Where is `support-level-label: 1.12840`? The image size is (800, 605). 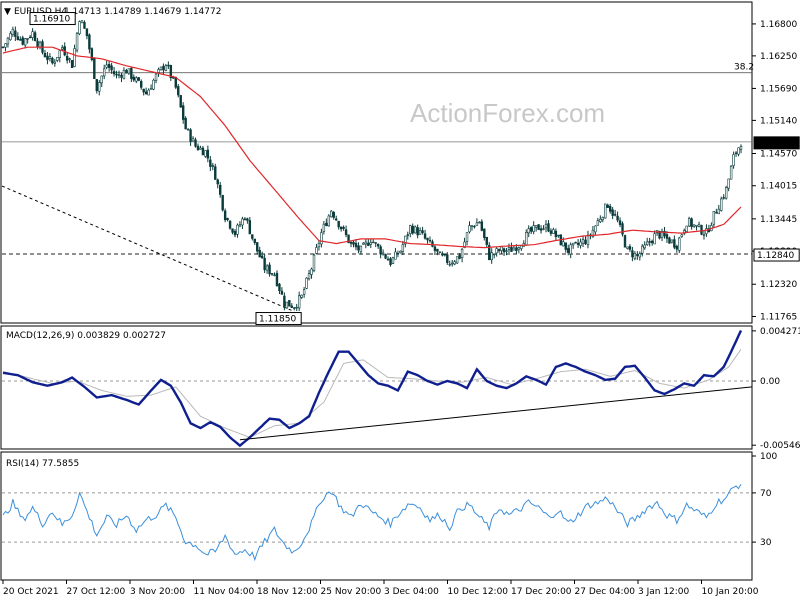
support-level-label: 1.12840 is located at coordinates (775, 256).